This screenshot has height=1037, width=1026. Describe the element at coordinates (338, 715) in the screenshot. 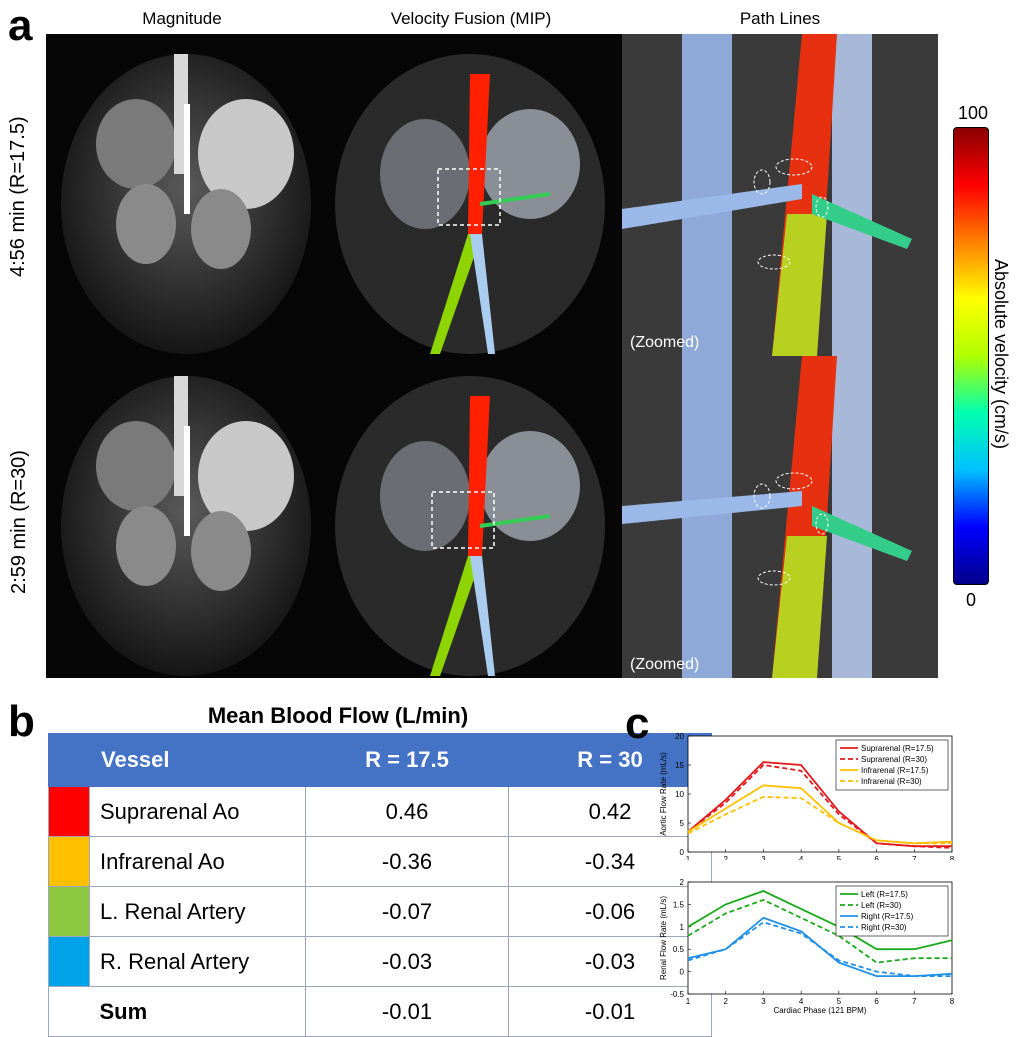

I see `table-title: Mean Blood Flow (L/min)` at that location.